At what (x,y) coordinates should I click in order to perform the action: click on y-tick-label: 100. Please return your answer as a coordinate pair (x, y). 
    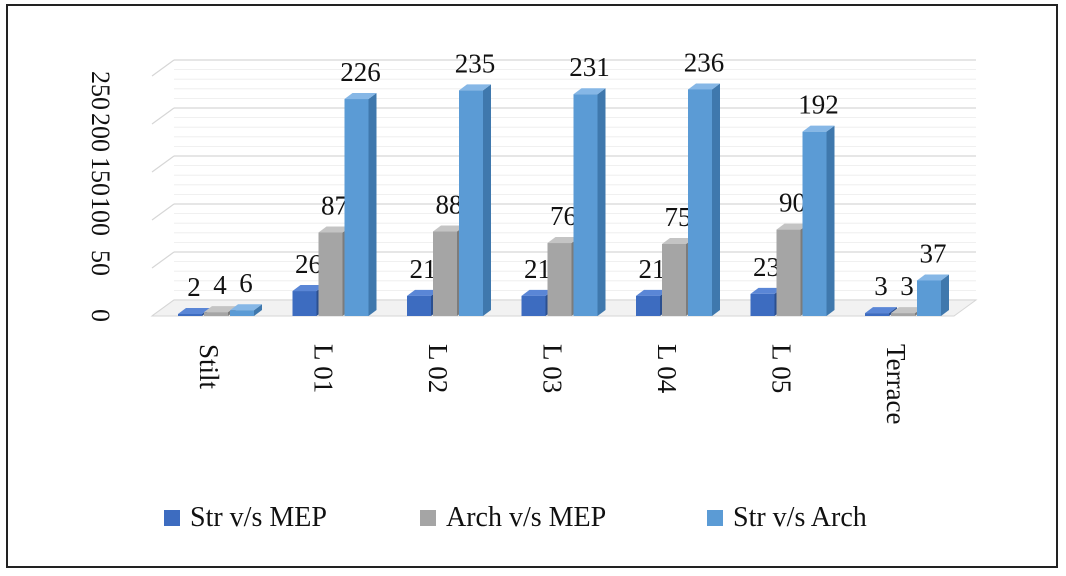
    Looking at the image, I should click on (100, 216).